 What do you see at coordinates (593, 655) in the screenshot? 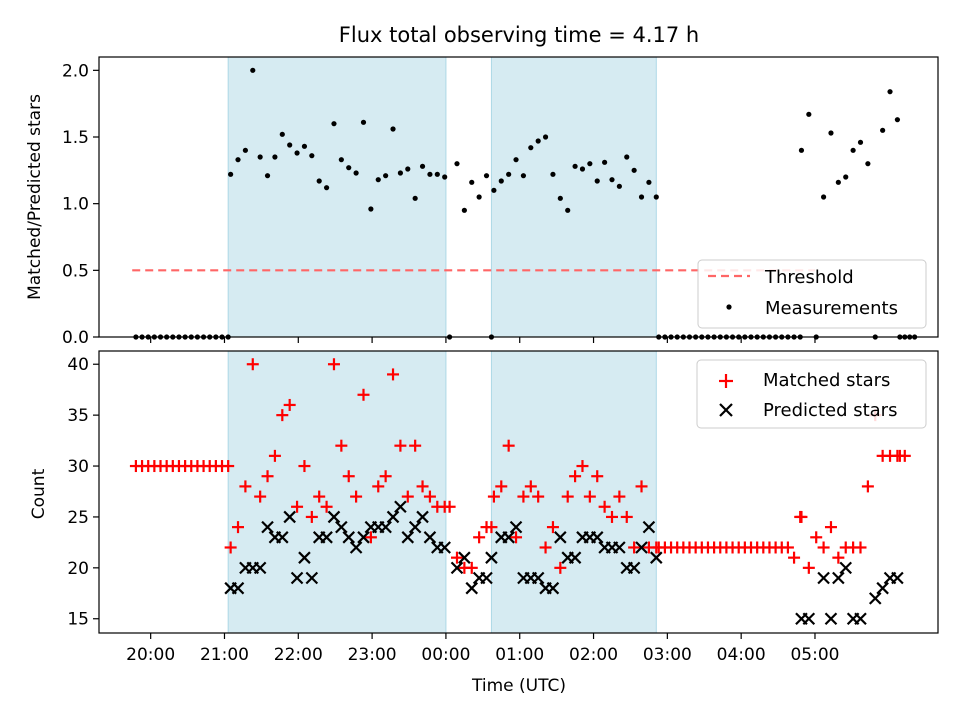
I see `x-tick-label: 02:00` at bounding box center [593, 655].